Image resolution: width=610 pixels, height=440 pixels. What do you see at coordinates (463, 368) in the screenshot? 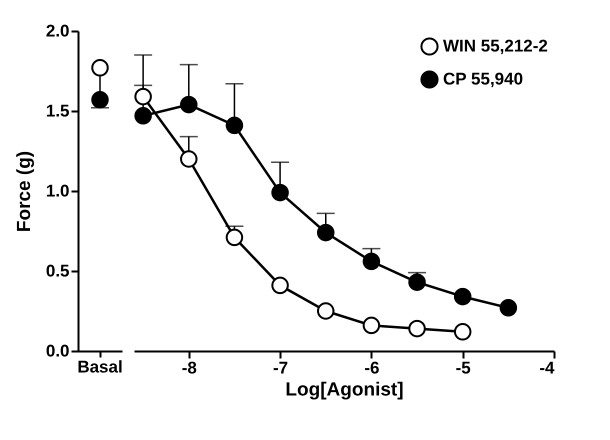
I see `x-tick-label: -5` at bounding box center [463, 368].